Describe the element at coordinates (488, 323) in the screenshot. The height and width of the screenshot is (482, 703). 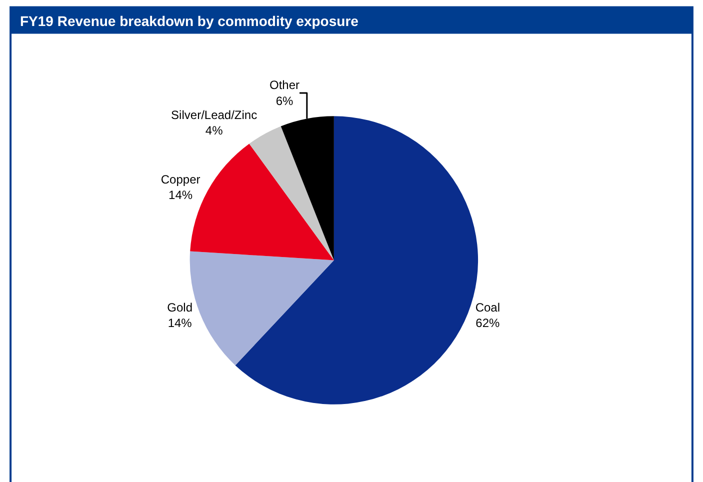
I see `data-label: 62%` at that location.